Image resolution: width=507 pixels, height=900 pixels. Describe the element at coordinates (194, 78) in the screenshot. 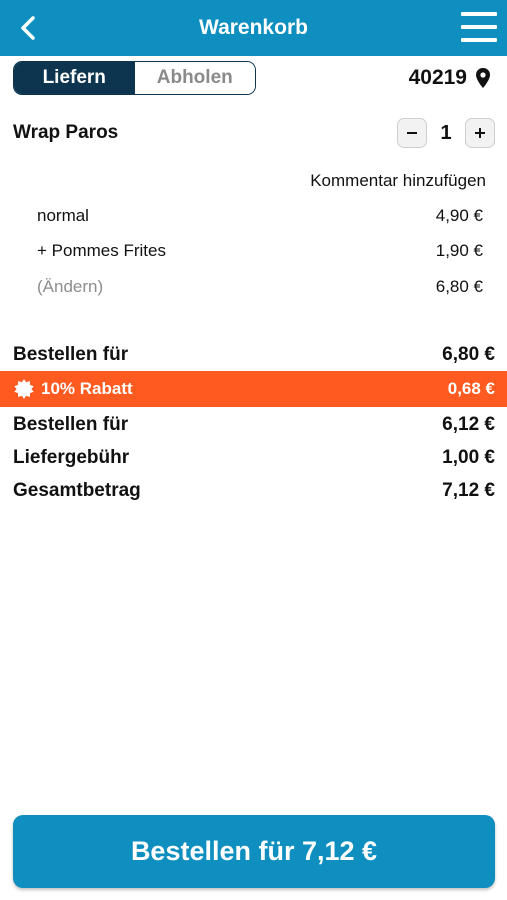

I see `toggle-option-abholen: Abholen` at that location.